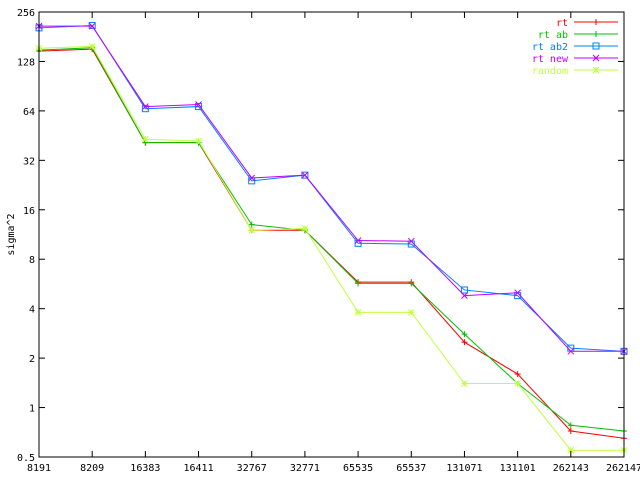 This screenshot has height=480, width=640. I want to click on x-tick-label: 16411, so click(198, 468).